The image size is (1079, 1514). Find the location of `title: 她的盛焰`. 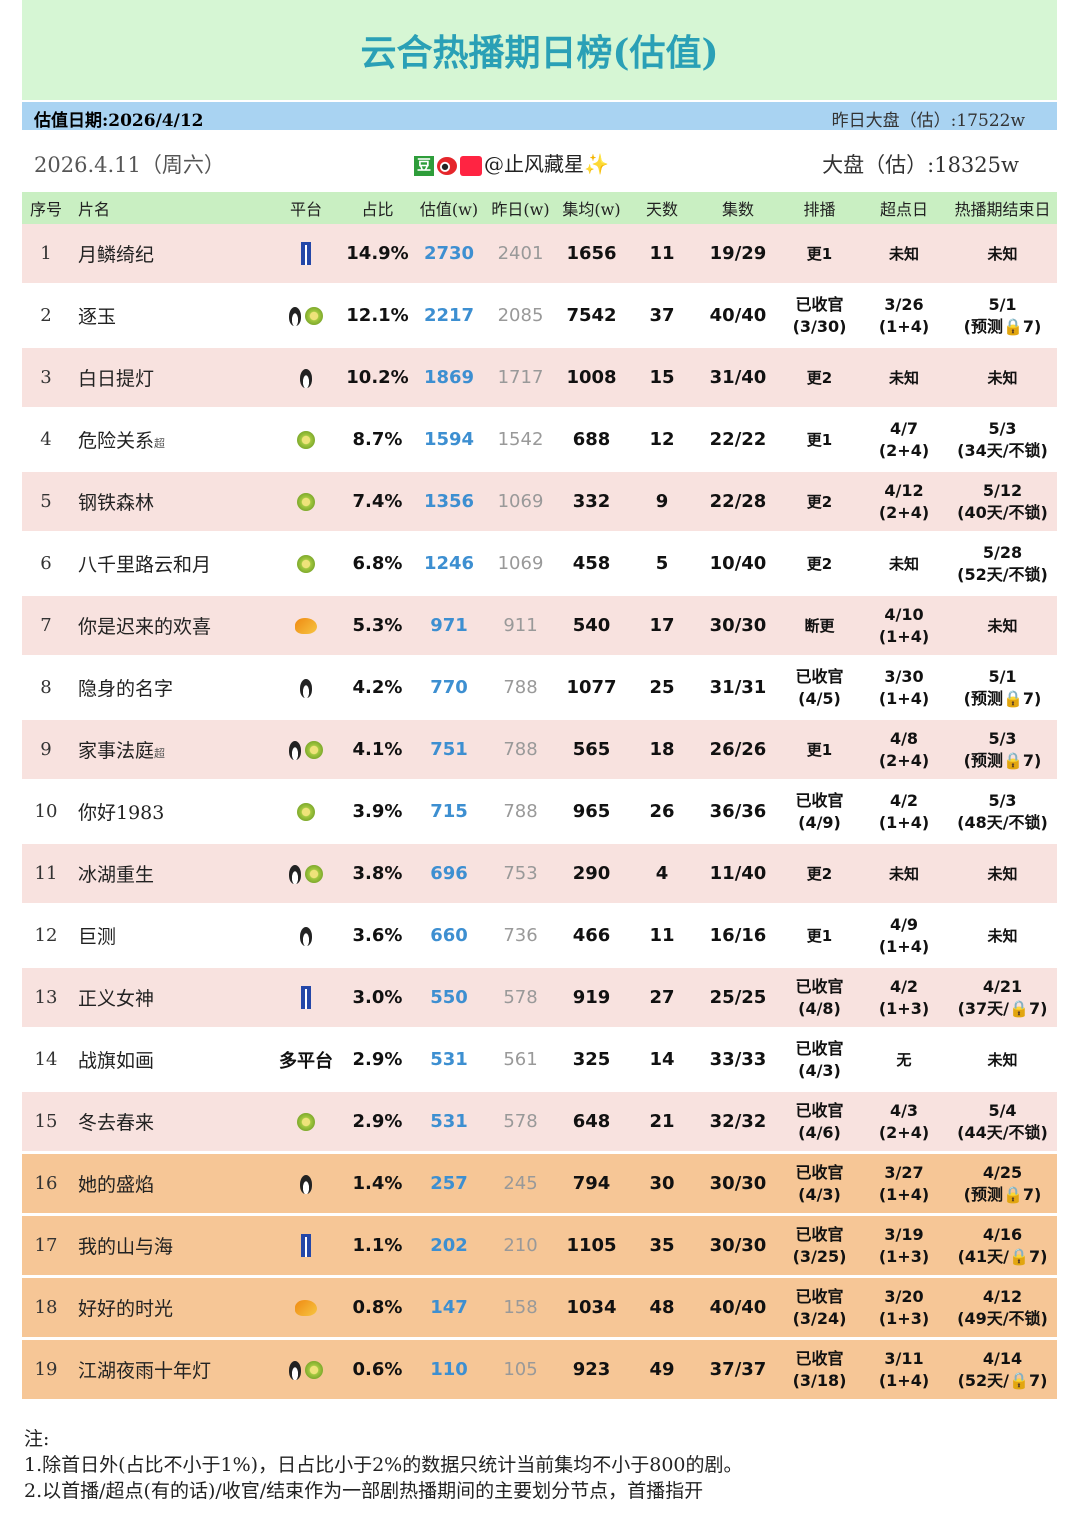

title: 她的盛焰 is located at coordinates (116, 1185).